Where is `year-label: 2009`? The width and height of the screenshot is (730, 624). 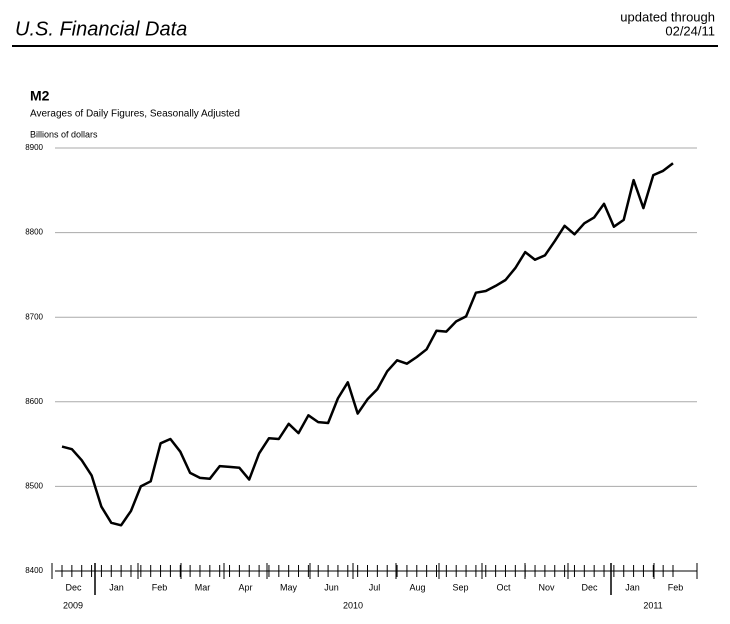
year-label: 2009 is located at coordinates (73, 605).